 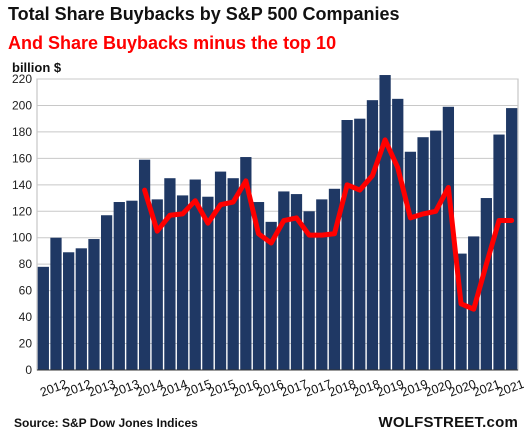 What do you see at coordinates (22, 132) in the screenshot?
I see `y-tick-label-180: 180` at bounding box center [22, 132].